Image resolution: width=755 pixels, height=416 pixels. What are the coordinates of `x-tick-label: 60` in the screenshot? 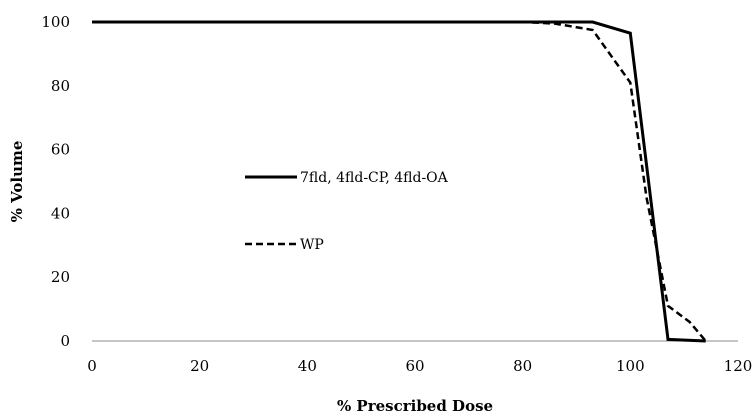 It's located at (414, 366).